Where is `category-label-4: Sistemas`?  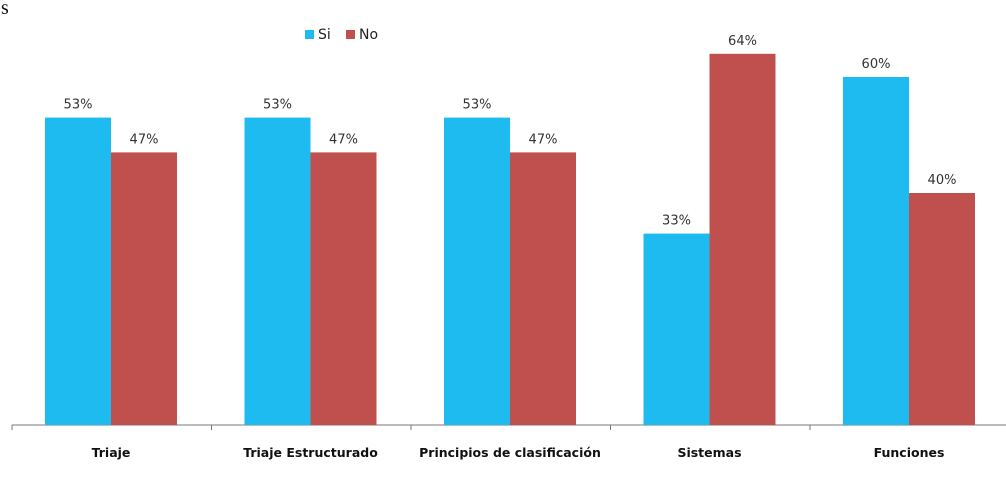 category-label-4: Sistemas is located at coordinates (709, 452).